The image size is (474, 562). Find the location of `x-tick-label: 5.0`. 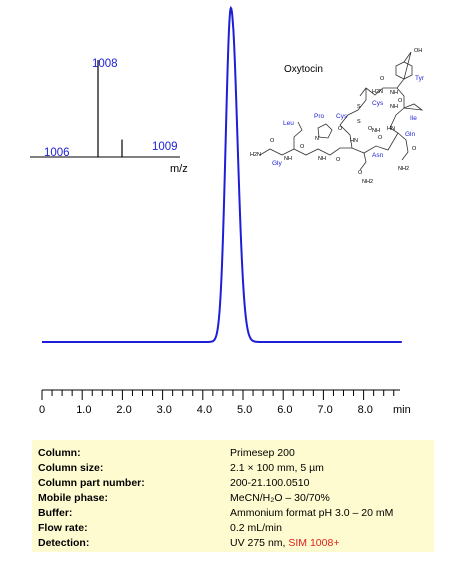

x-tick-label: 5.0 is located at coordinates (244, 410).